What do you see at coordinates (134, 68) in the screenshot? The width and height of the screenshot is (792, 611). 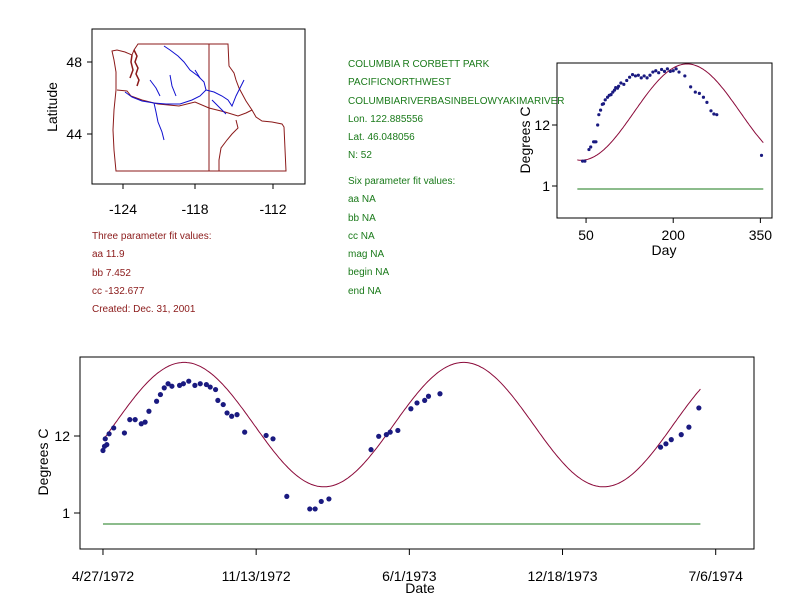 I see `puget-sound-coast` at bounding box center [134, 68].